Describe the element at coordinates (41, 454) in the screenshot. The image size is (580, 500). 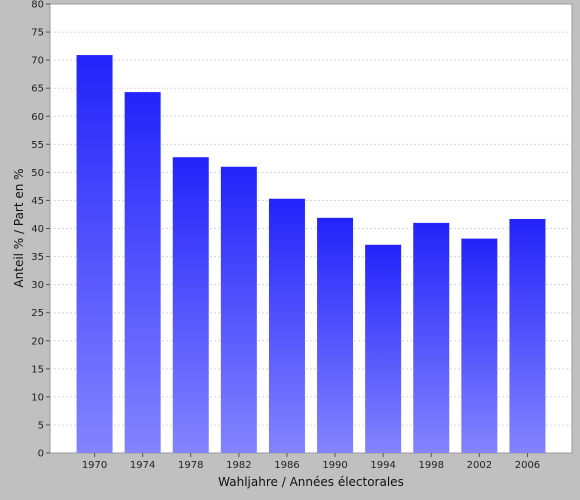
I see `y-tick-label: 0` at that location.